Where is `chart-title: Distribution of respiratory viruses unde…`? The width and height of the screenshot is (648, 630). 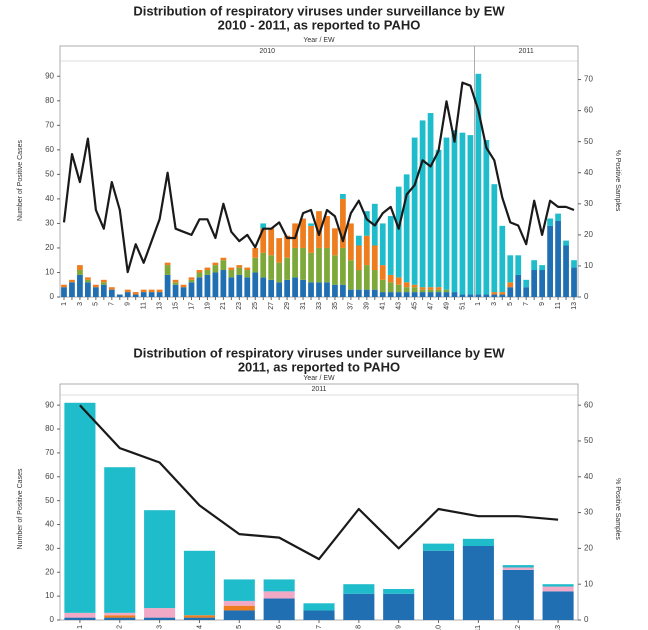
chart-title: Distribution of respiratory viruses unde… is located at coordinates (319, 352).